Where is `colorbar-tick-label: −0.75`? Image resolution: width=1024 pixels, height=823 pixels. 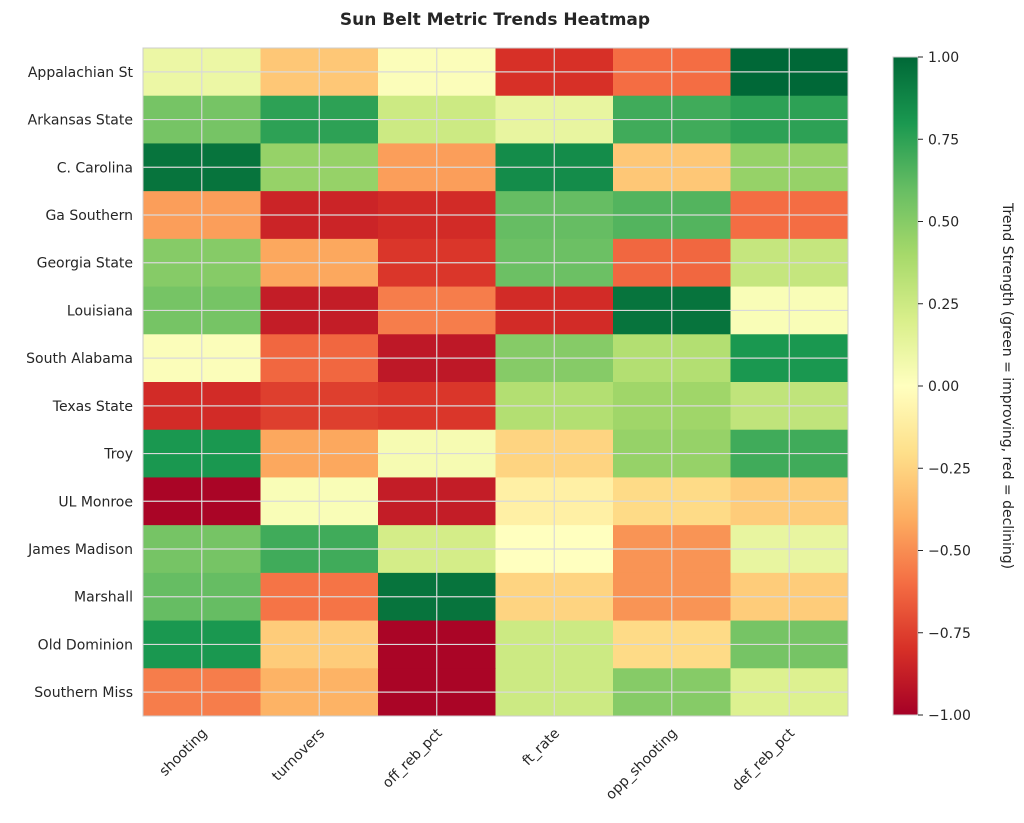 colorbar-tick-label: −0.75 is located at coordinates (949, 634).